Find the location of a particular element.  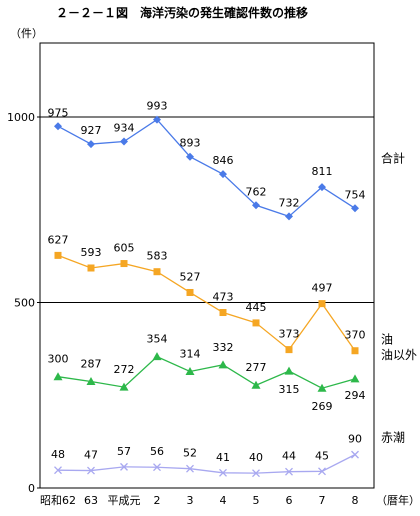

data-label: 754 is located at coordinates (355, 194).